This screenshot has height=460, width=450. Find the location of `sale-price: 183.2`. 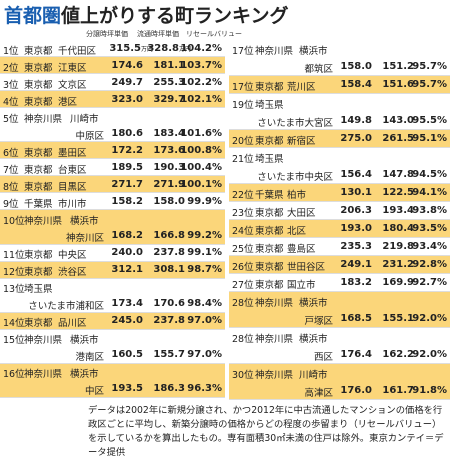

sale-price: 183.2 is located at coordinates (356, 282).